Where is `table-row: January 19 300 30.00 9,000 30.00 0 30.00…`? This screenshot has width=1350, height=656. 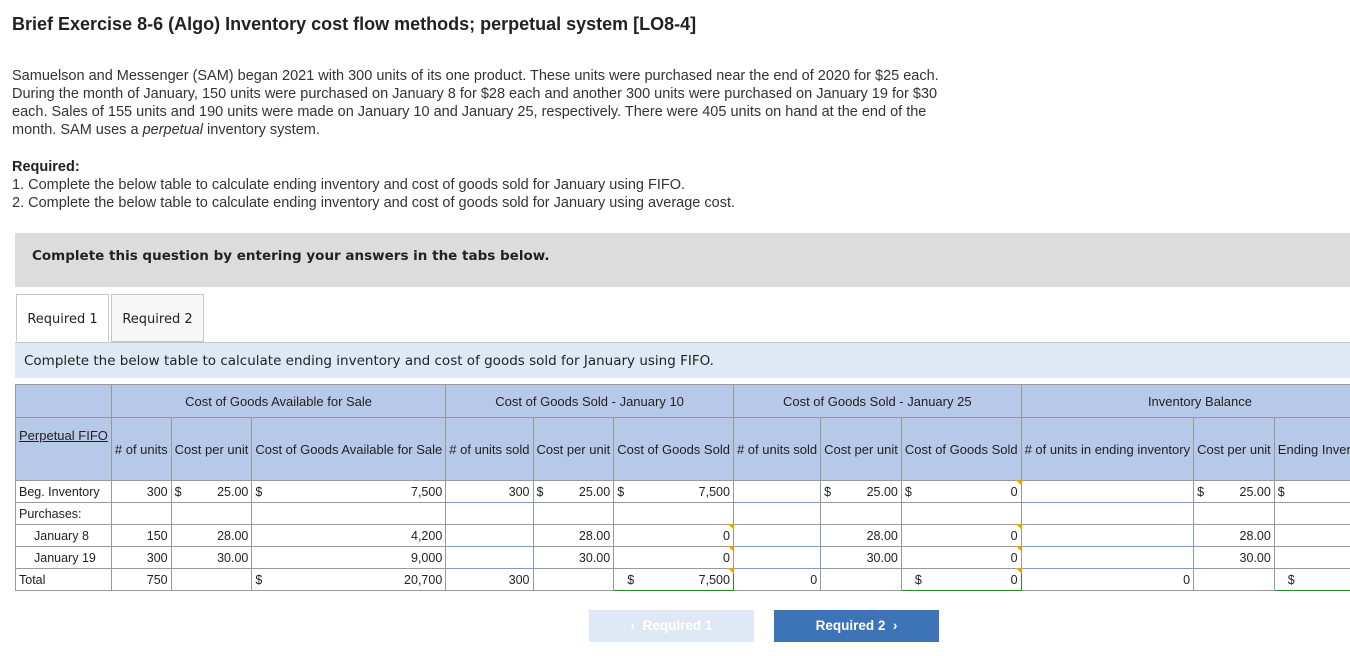
table-row: January 19 300 30.00 9,000 30.00 0 30.00… is located at coordinates (682, 557).